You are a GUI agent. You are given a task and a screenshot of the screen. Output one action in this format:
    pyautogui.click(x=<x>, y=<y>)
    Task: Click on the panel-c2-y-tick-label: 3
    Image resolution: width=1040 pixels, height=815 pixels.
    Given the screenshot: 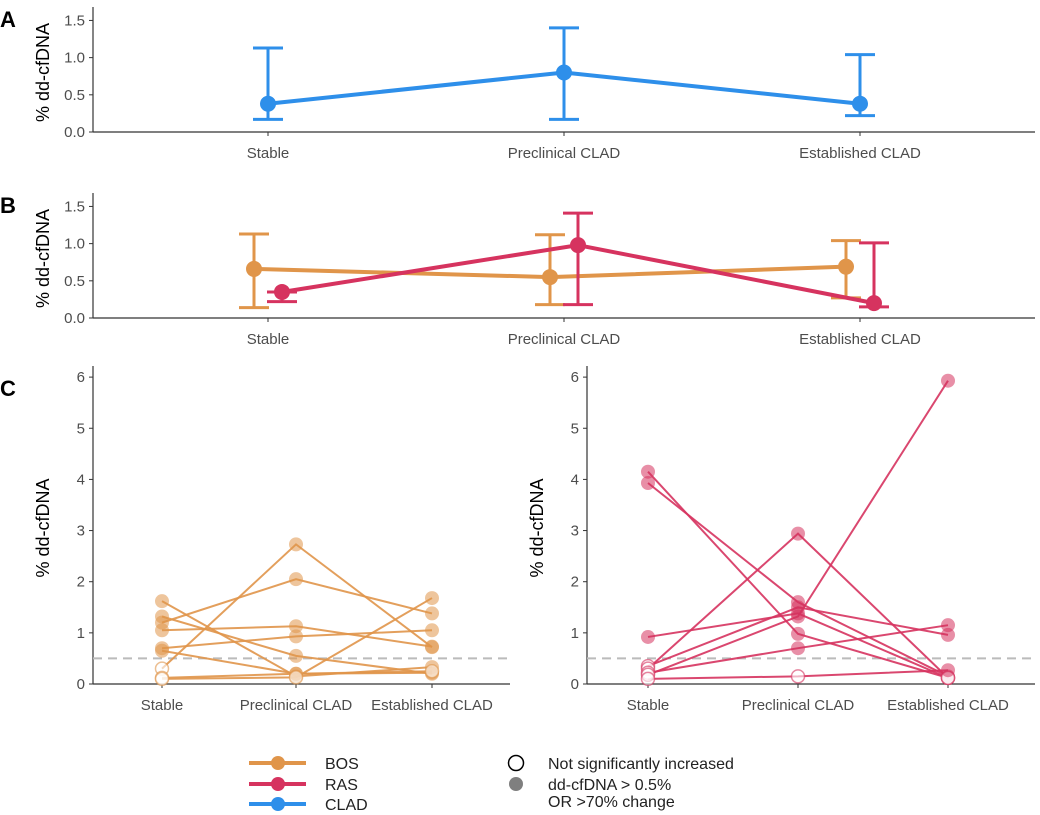 What is the action you would take?
    pyautogui.click(x=575, y=531)
    